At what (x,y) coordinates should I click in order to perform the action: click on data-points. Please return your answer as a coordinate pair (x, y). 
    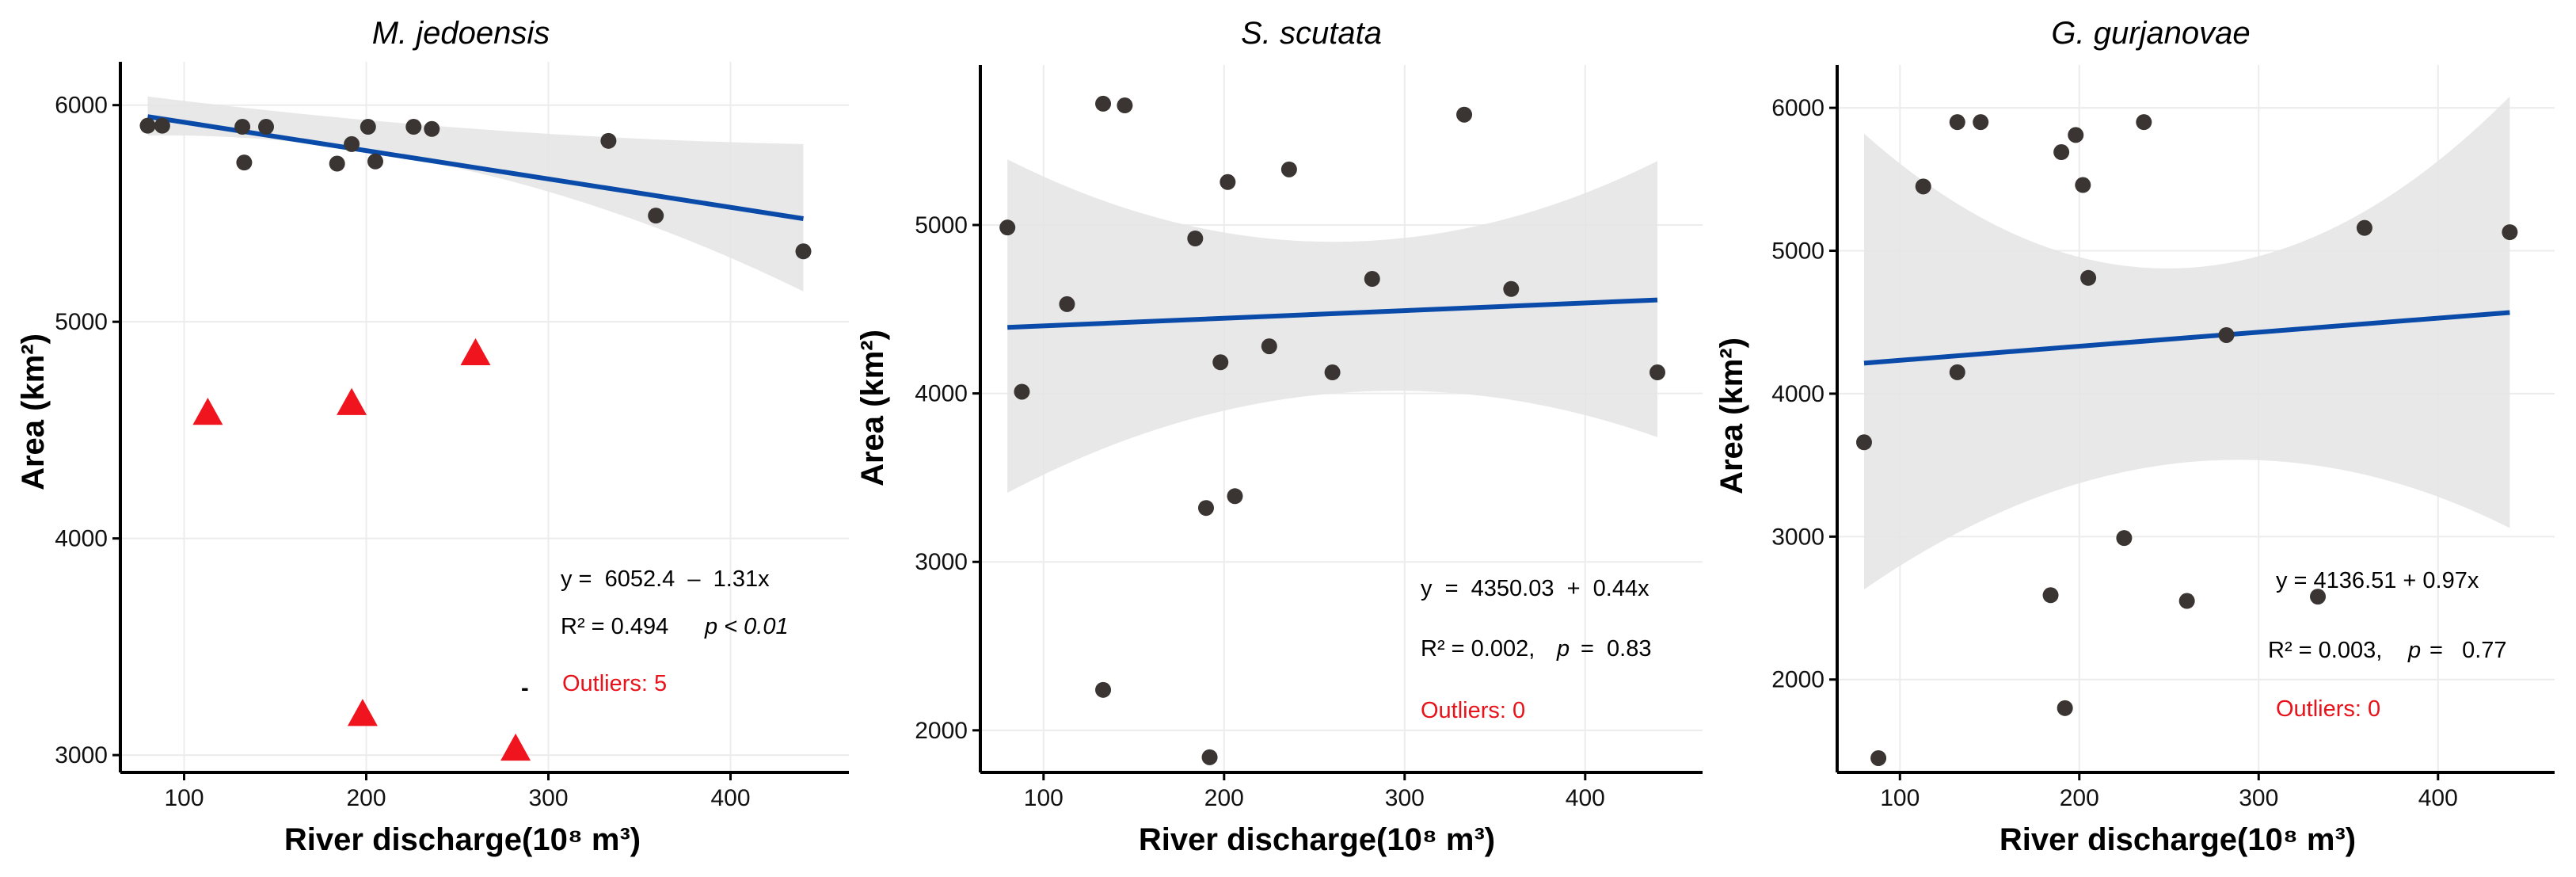
    Looking at the image, I should click on (475, 189).